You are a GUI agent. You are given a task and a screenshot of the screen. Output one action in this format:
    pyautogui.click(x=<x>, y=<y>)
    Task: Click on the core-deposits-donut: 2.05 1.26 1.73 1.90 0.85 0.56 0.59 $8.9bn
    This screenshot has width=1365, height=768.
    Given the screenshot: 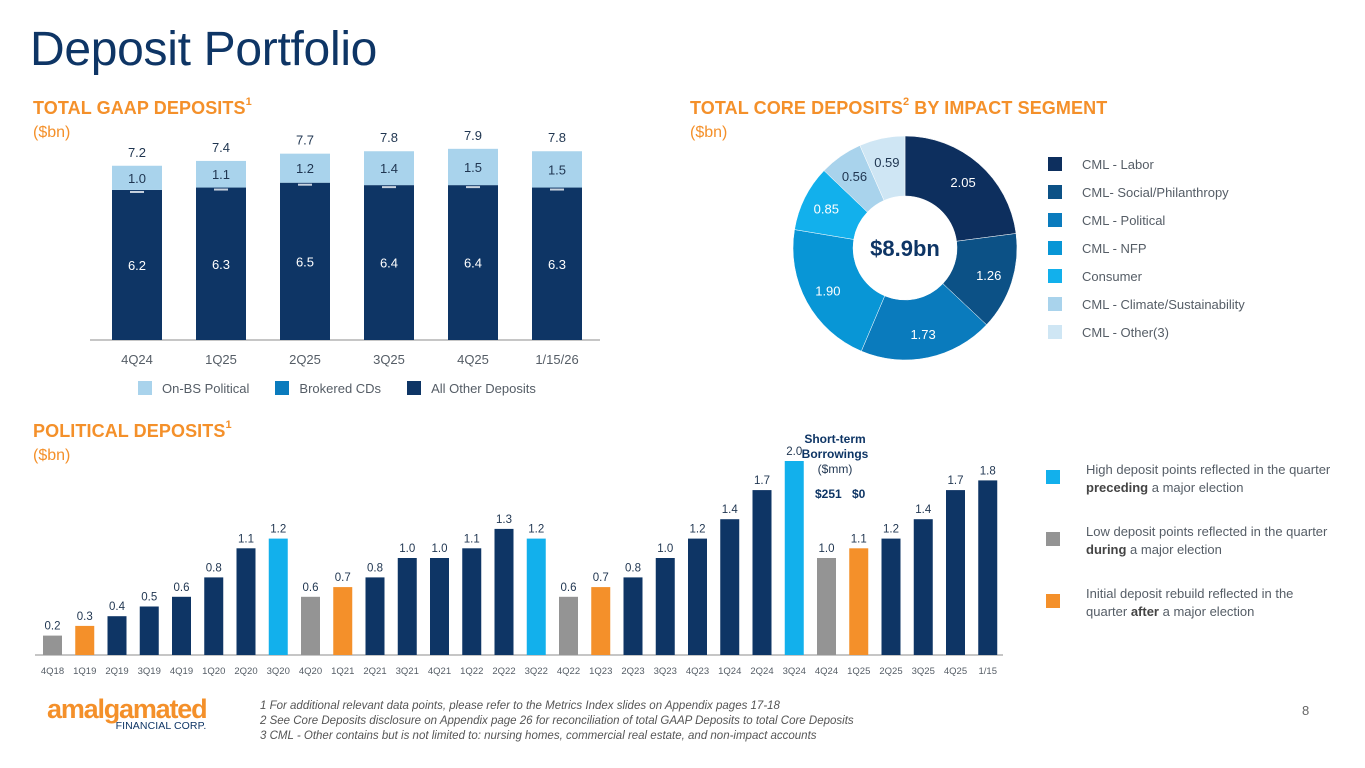 What is the action you would take?
    pyautogui.click(x=905, y=248)
    